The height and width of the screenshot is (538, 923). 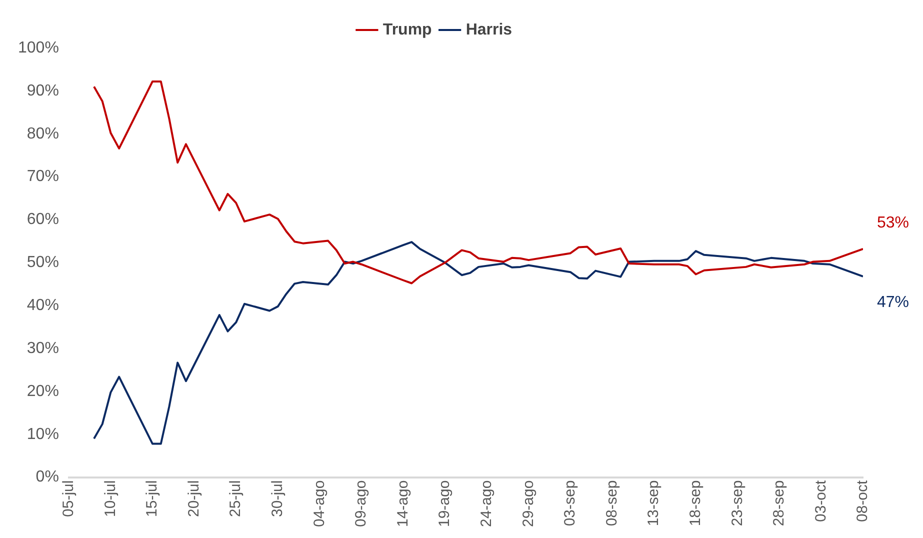 I want to click on y-tick-label: 40%, so click(x=42, y=305).